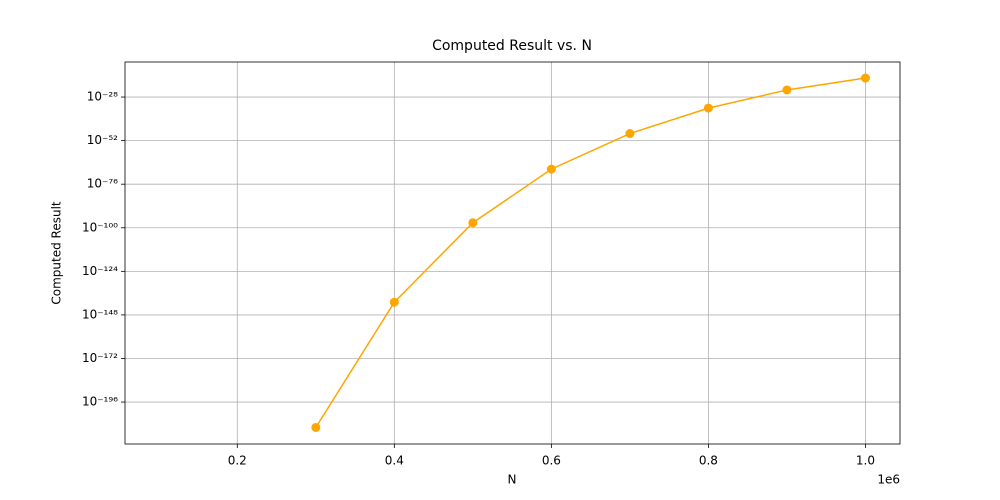 The image size is (1000, 500). Describe the element at coordinates (708, 461) in the screenshot. I see `x-tick-label: 0.8` at that location.